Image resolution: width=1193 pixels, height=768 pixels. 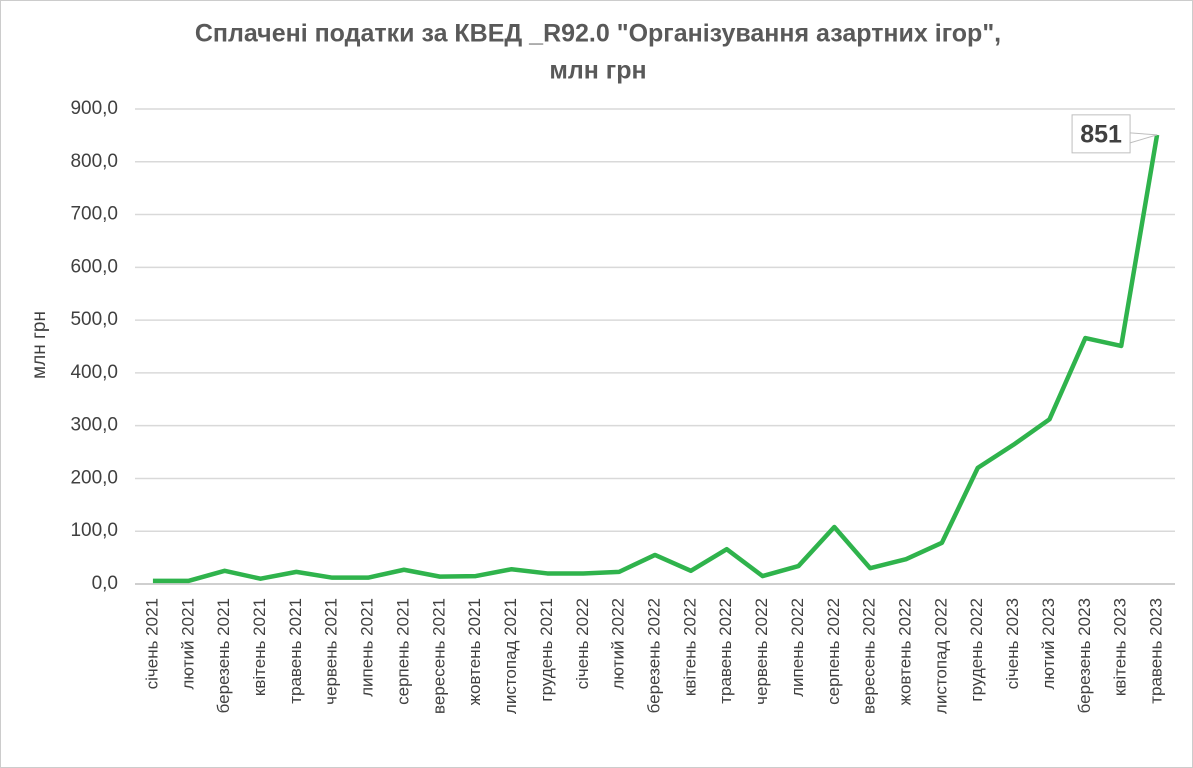 I want to click on y-tick-label: 100,0, so click(x=94, y=530).